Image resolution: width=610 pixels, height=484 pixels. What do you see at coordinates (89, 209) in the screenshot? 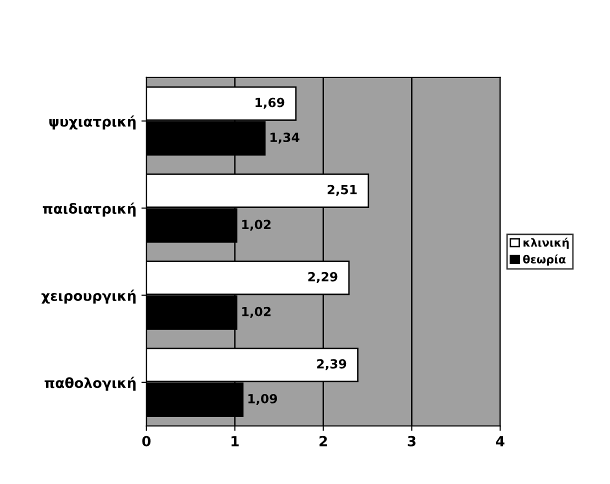
I see `y-tick-label: παιδιατρική` at bounding box center [89, 209].